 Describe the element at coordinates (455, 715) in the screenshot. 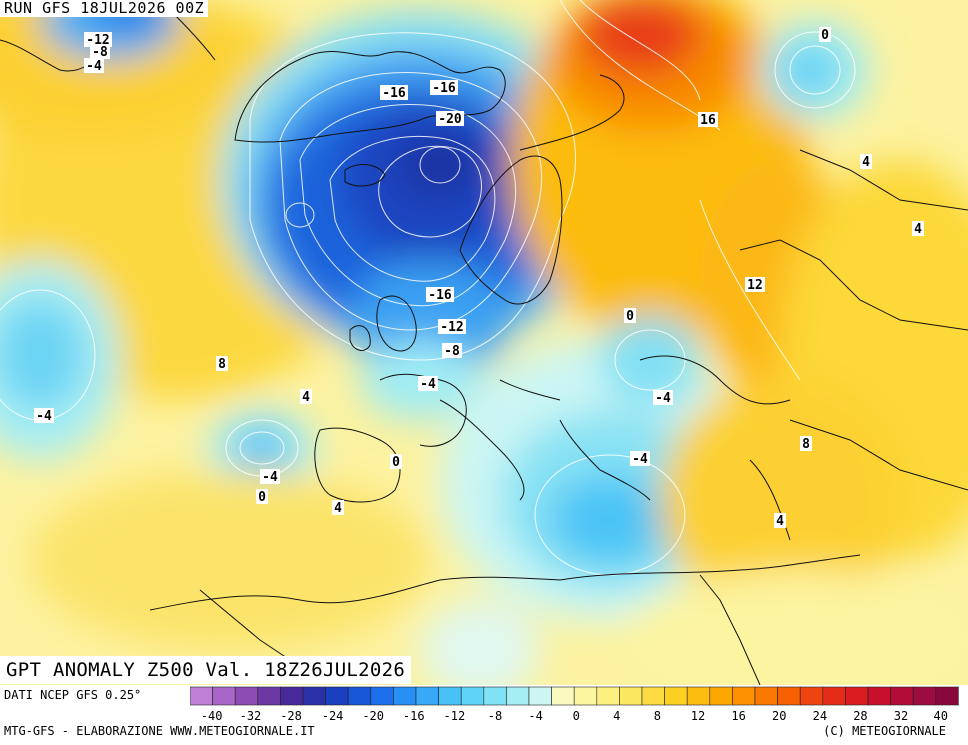

I see `colorbar-tick-label: -12` at that location.